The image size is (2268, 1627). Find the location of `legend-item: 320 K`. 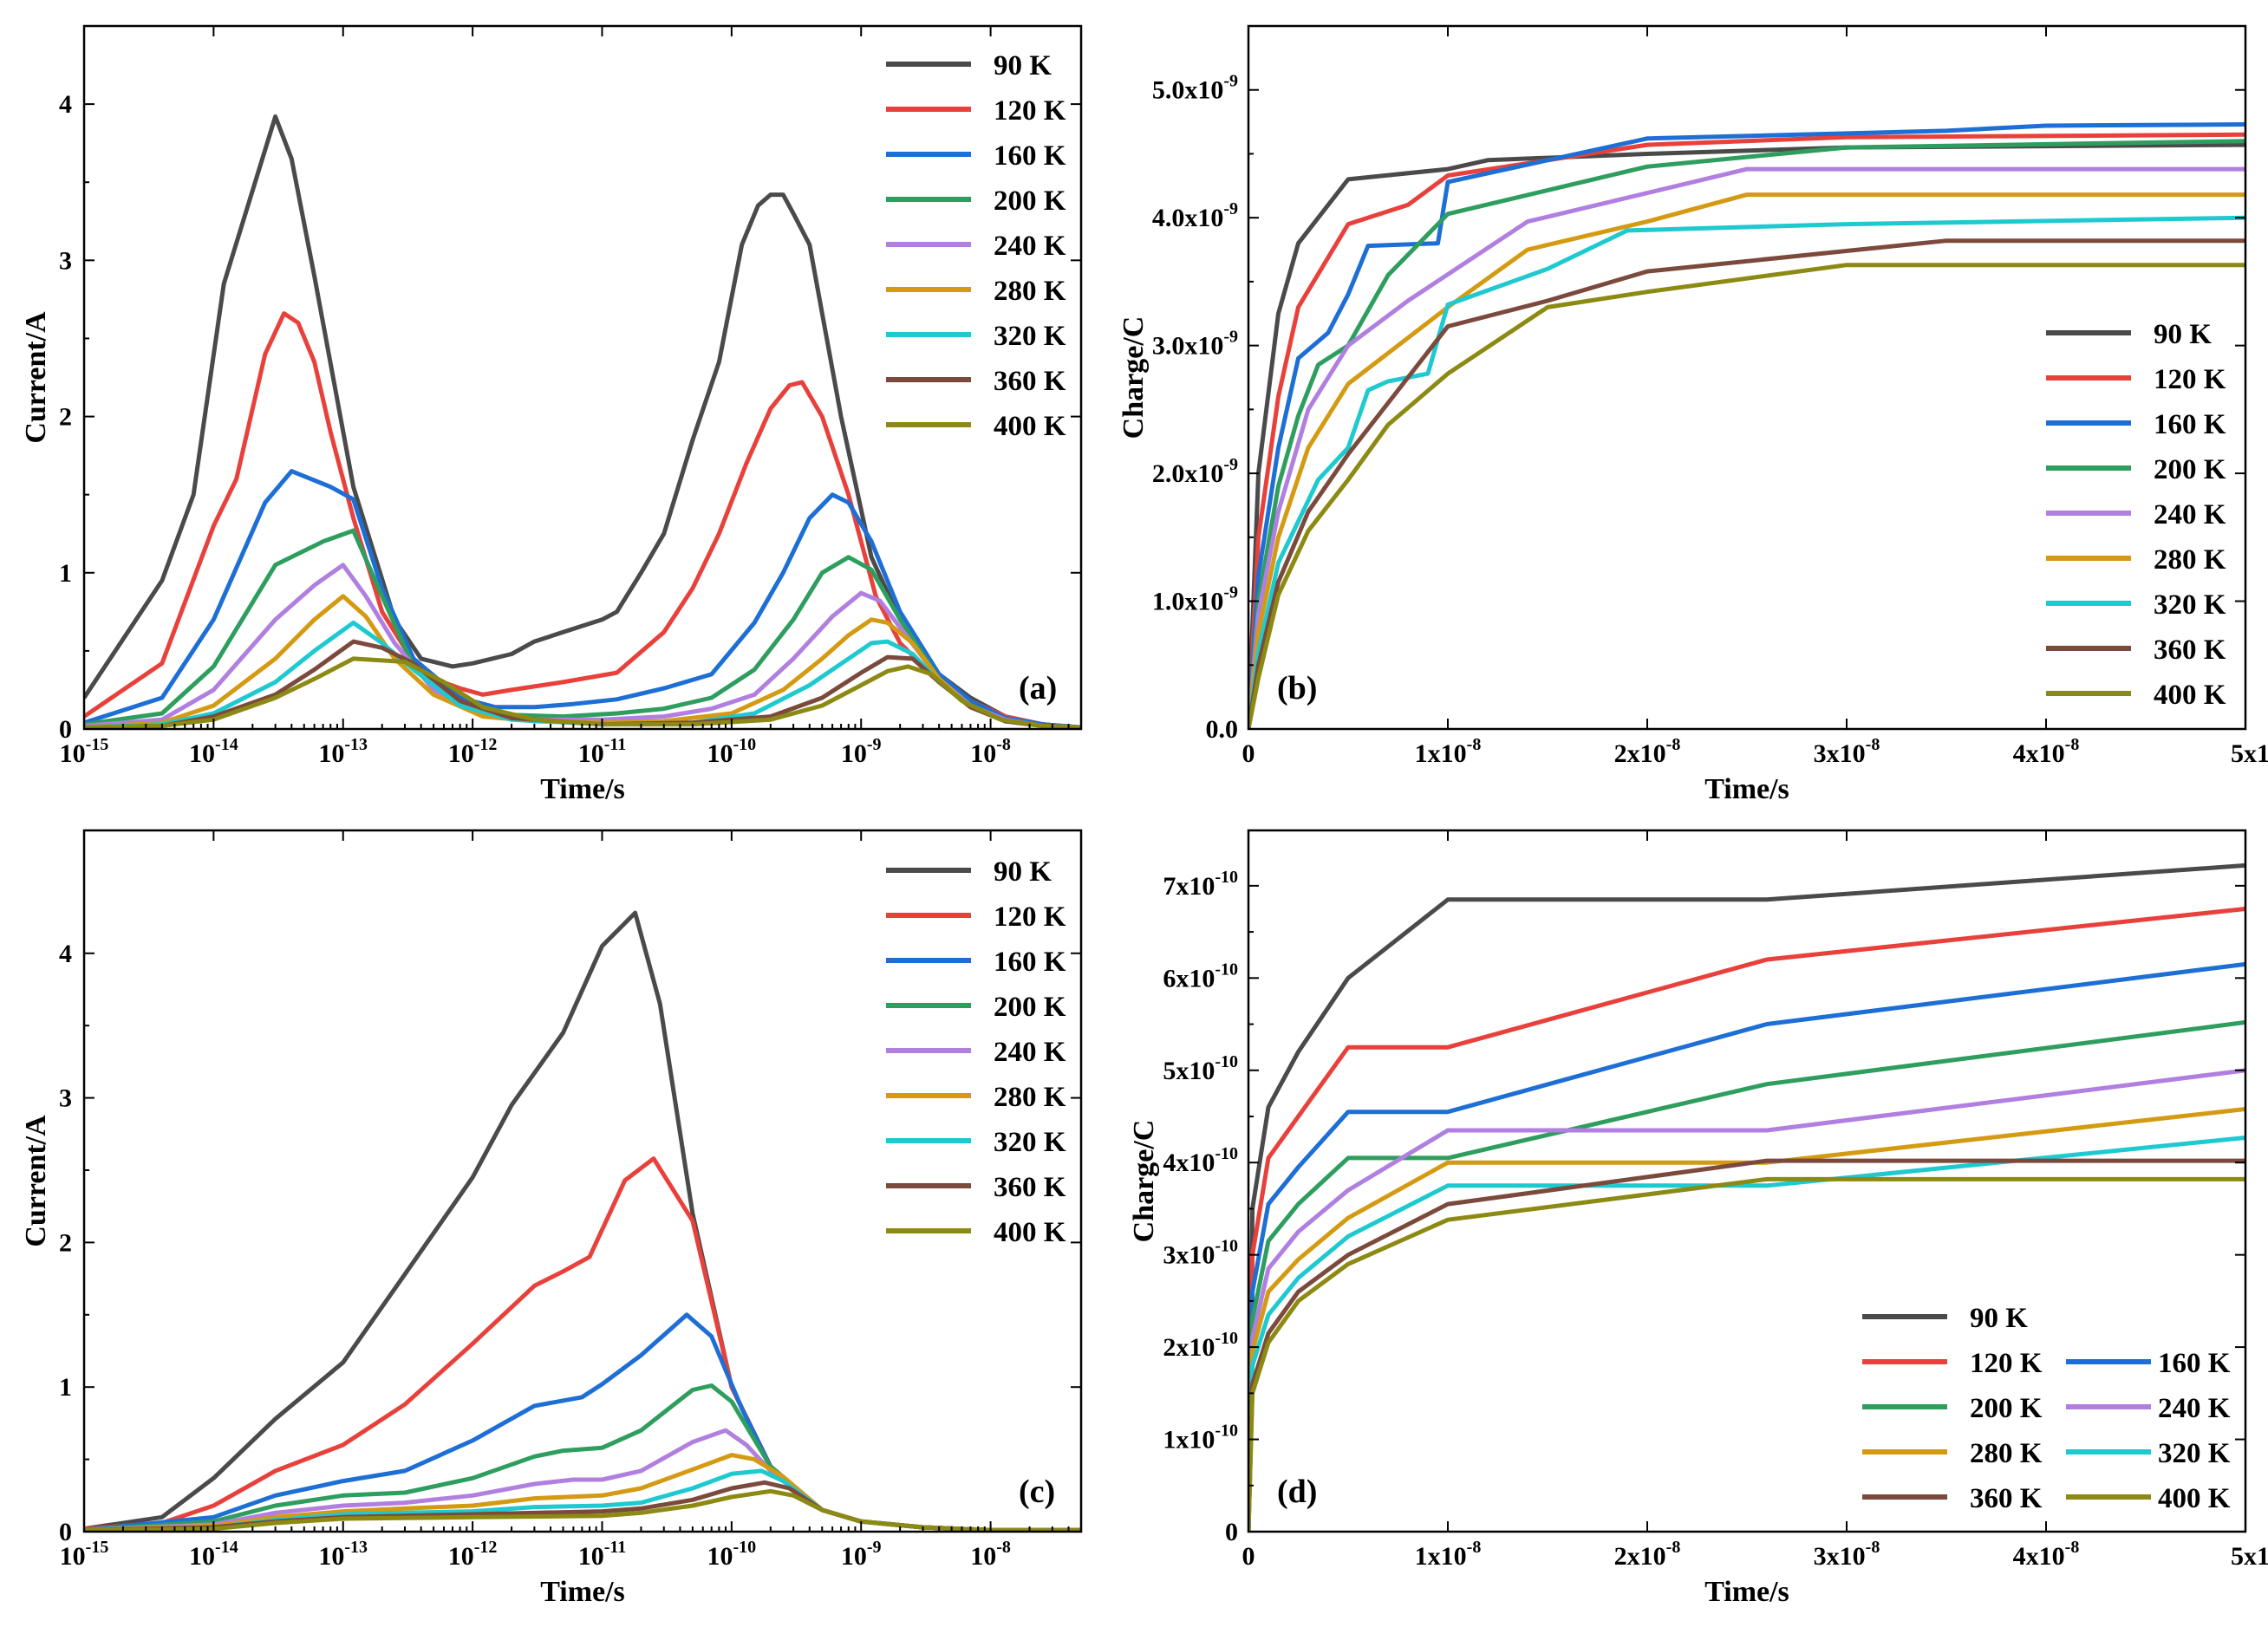

legend-item: 320 K is located at coordinates (976, 1142).